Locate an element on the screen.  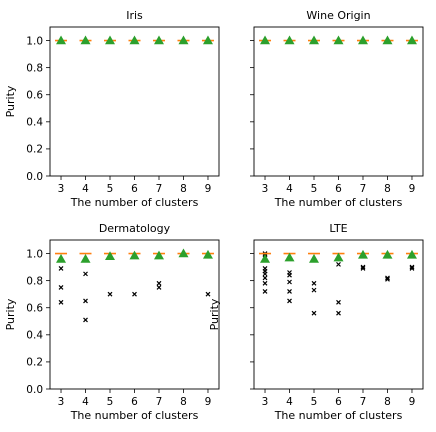
chart-title: Wine Origin is located at coordinates (338, 15).